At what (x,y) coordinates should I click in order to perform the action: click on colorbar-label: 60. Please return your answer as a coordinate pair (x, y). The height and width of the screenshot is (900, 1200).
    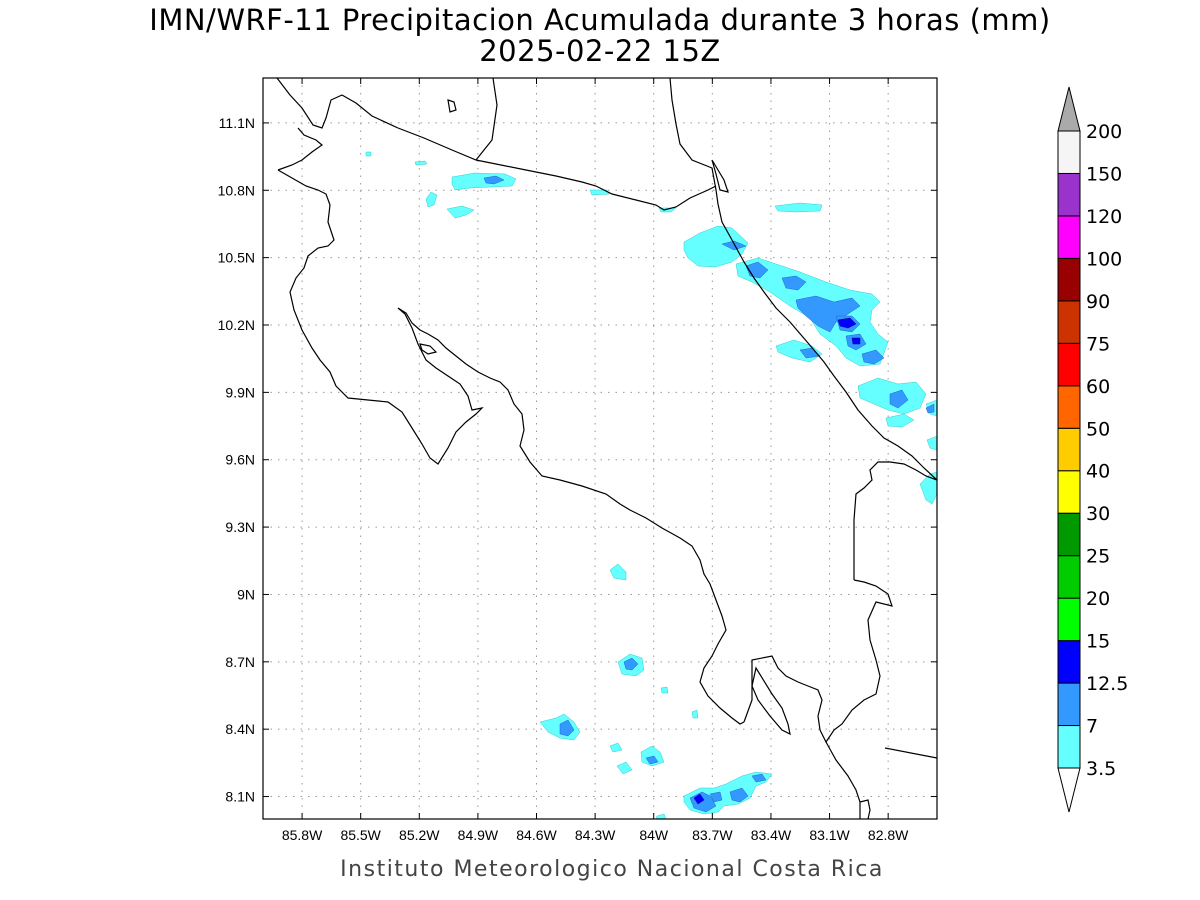
    Looking at the image, I should click on (1098, 387).